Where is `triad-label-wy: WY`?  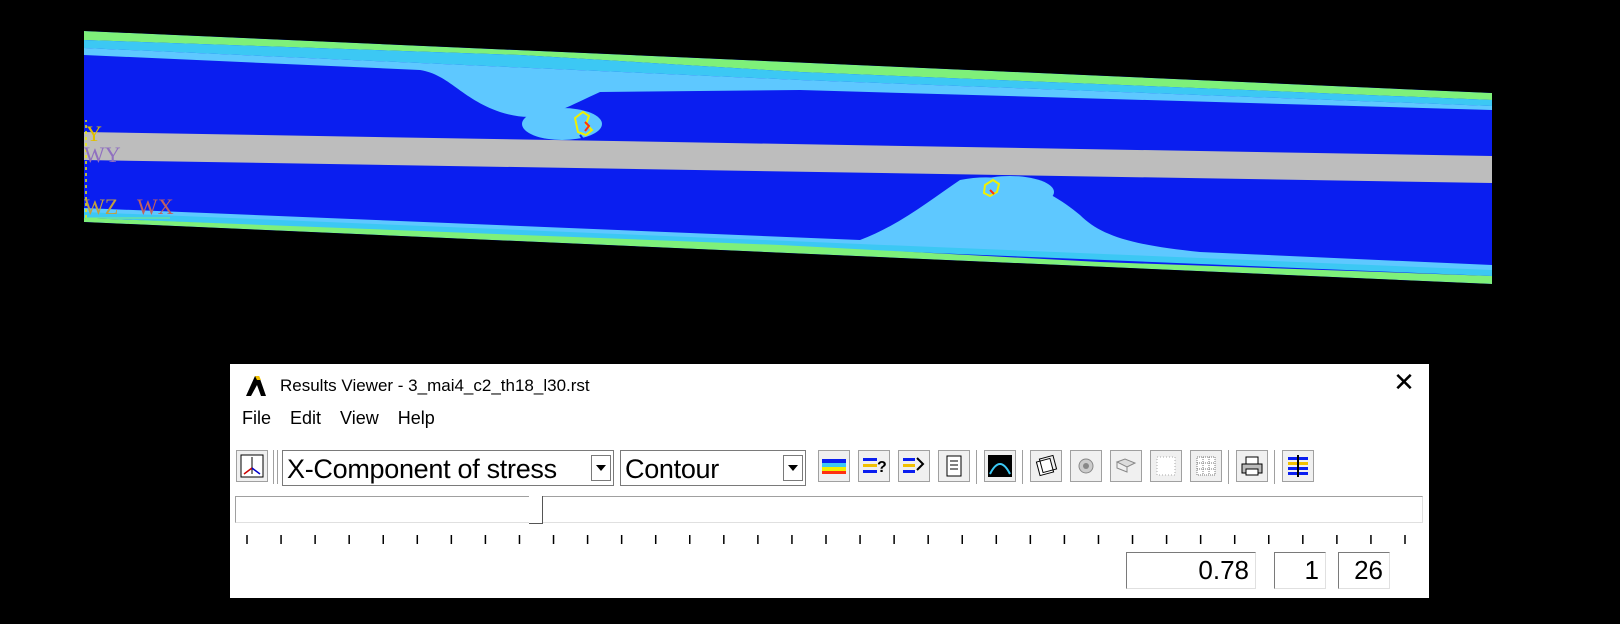 triad-label-wy: WY is located at coordinates (102, 154).